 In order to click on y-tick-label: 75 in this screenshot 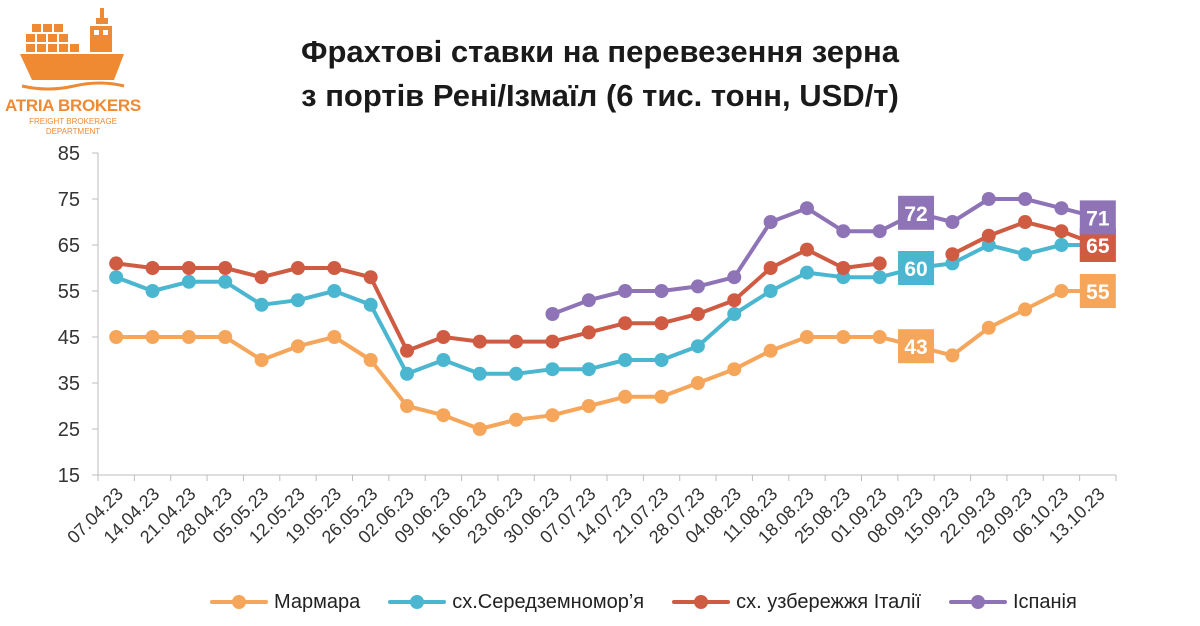, I will do `click(69, 200)`.